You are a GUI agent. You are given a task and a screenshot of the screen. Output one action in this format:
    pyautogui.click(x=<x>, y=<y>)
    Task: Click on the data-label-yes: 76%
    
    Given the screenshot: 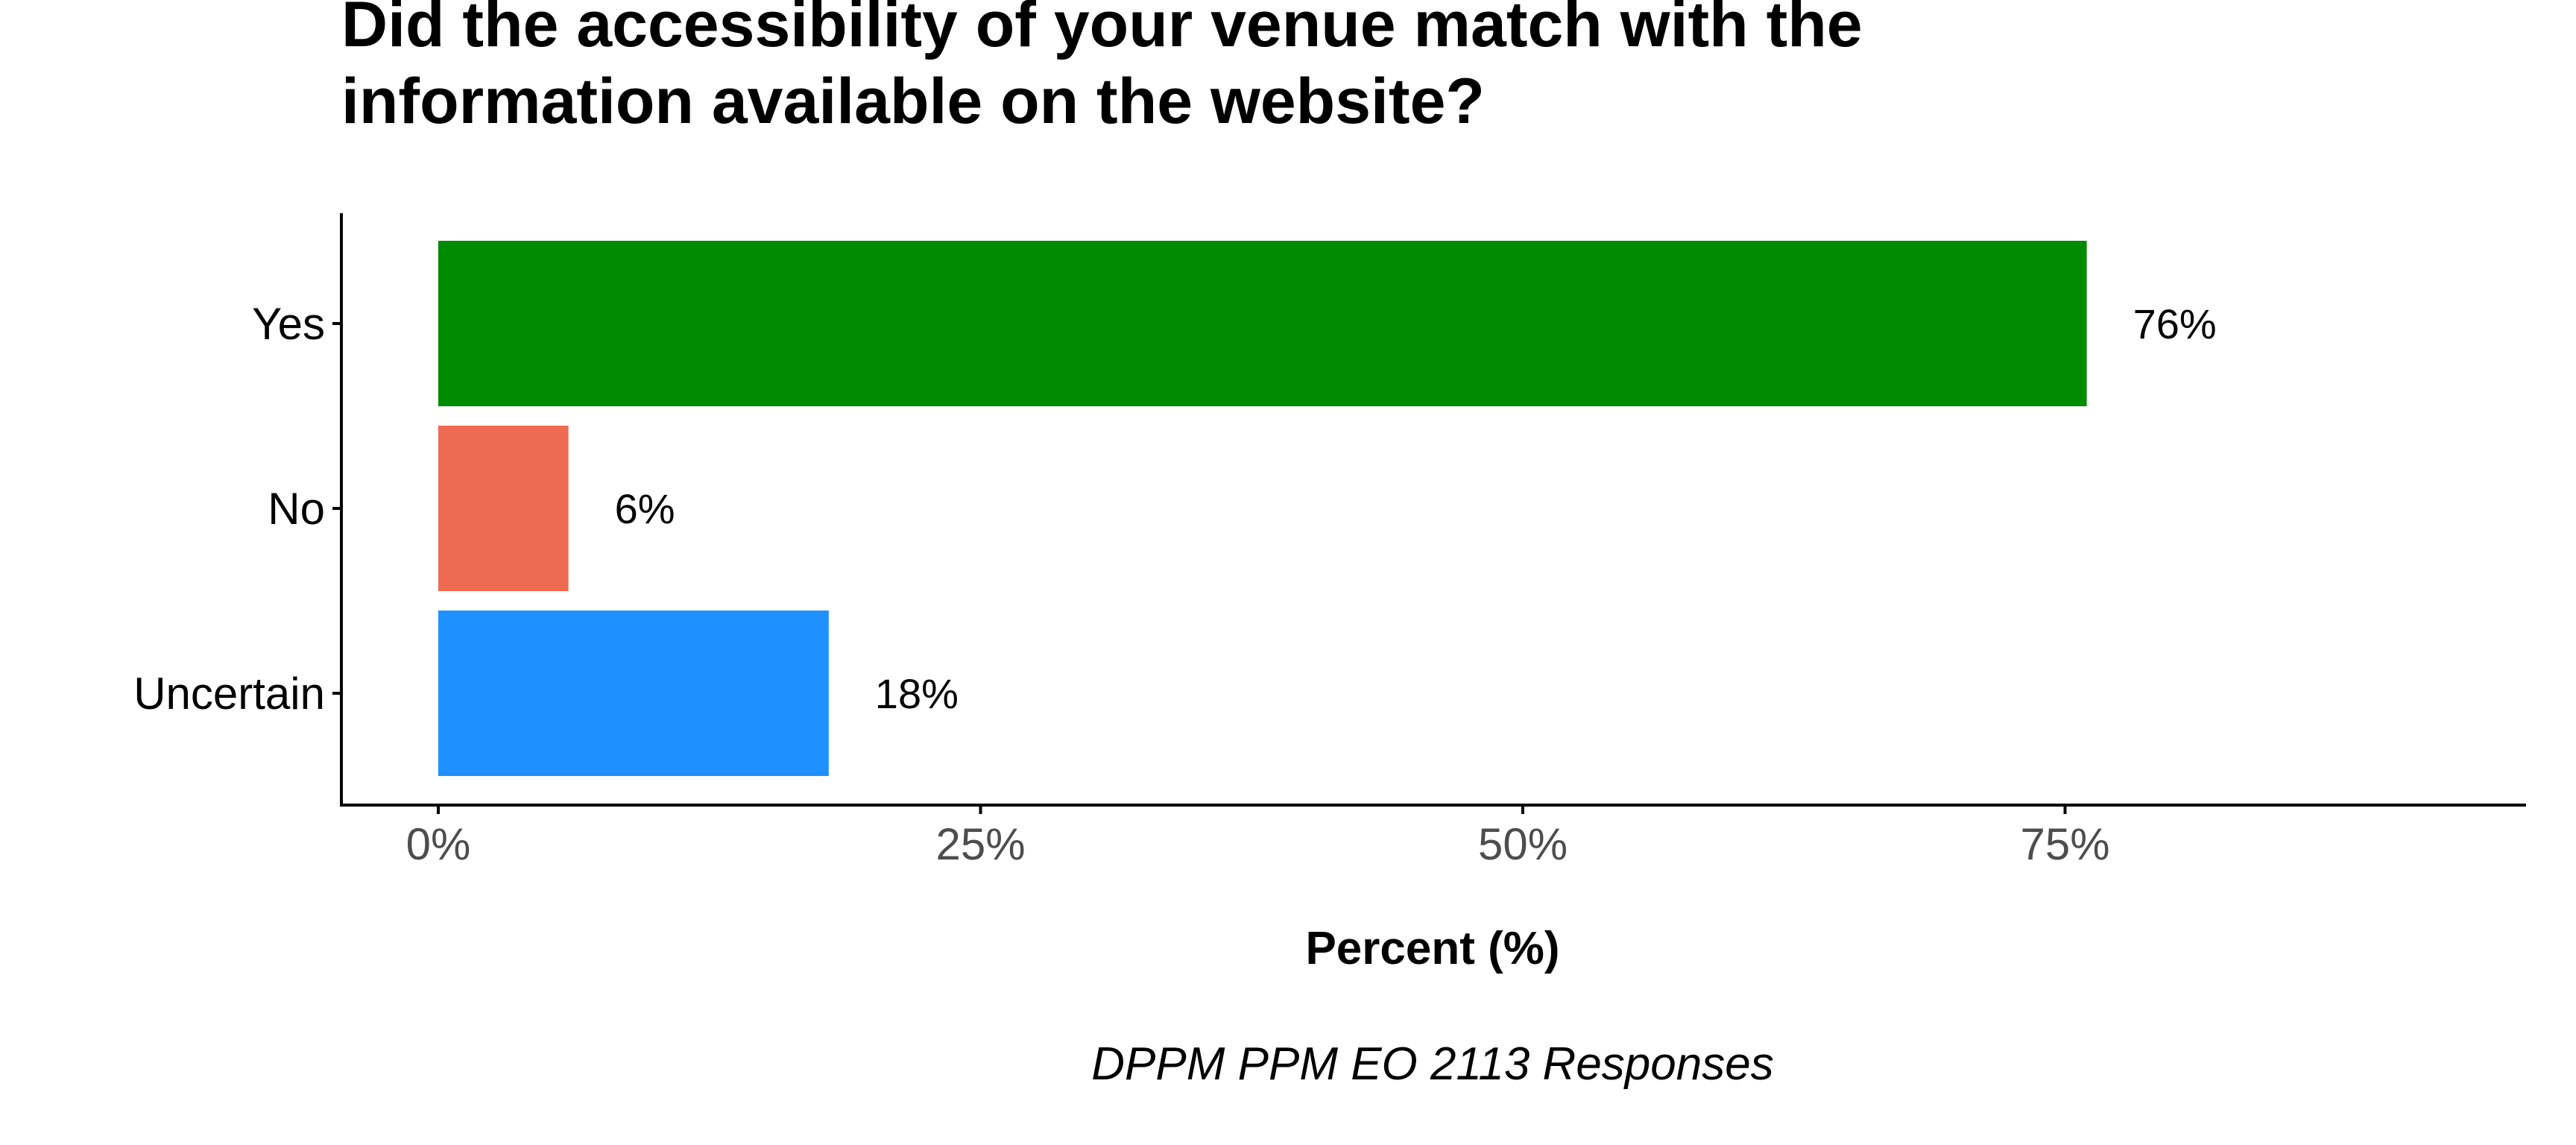 What is the action you would take?
    pyautogui.click(x=2175, y=323)
    